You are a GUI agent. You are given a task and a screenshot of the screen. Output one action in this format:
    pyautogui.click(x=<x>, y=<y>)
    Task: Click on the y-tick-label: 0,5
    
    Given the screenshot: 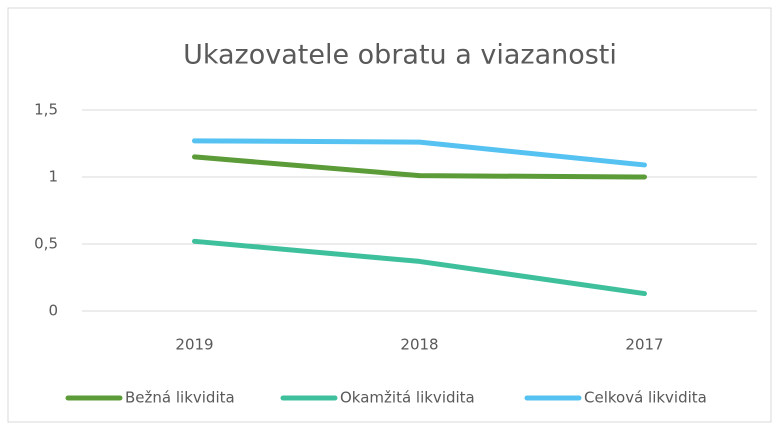 What is the action you would take?
    pyautogui.click(x=46, y=244)
    